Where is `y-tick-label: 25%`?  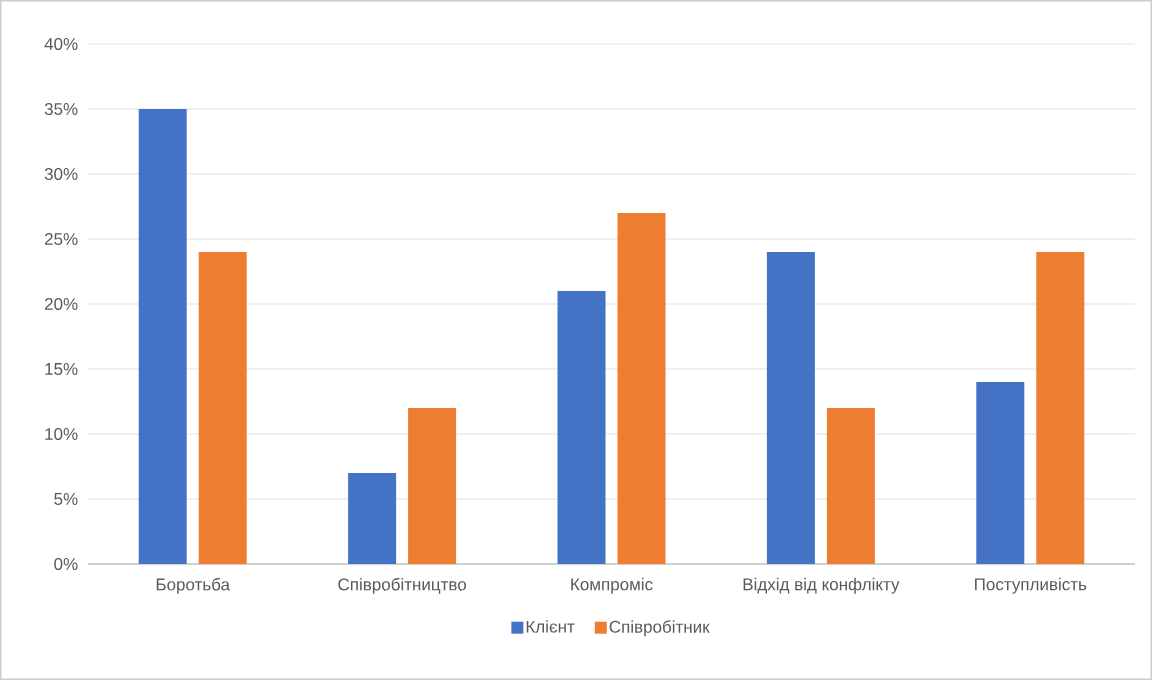
y-tick-label: 25% is located at coordinates (61, 239).